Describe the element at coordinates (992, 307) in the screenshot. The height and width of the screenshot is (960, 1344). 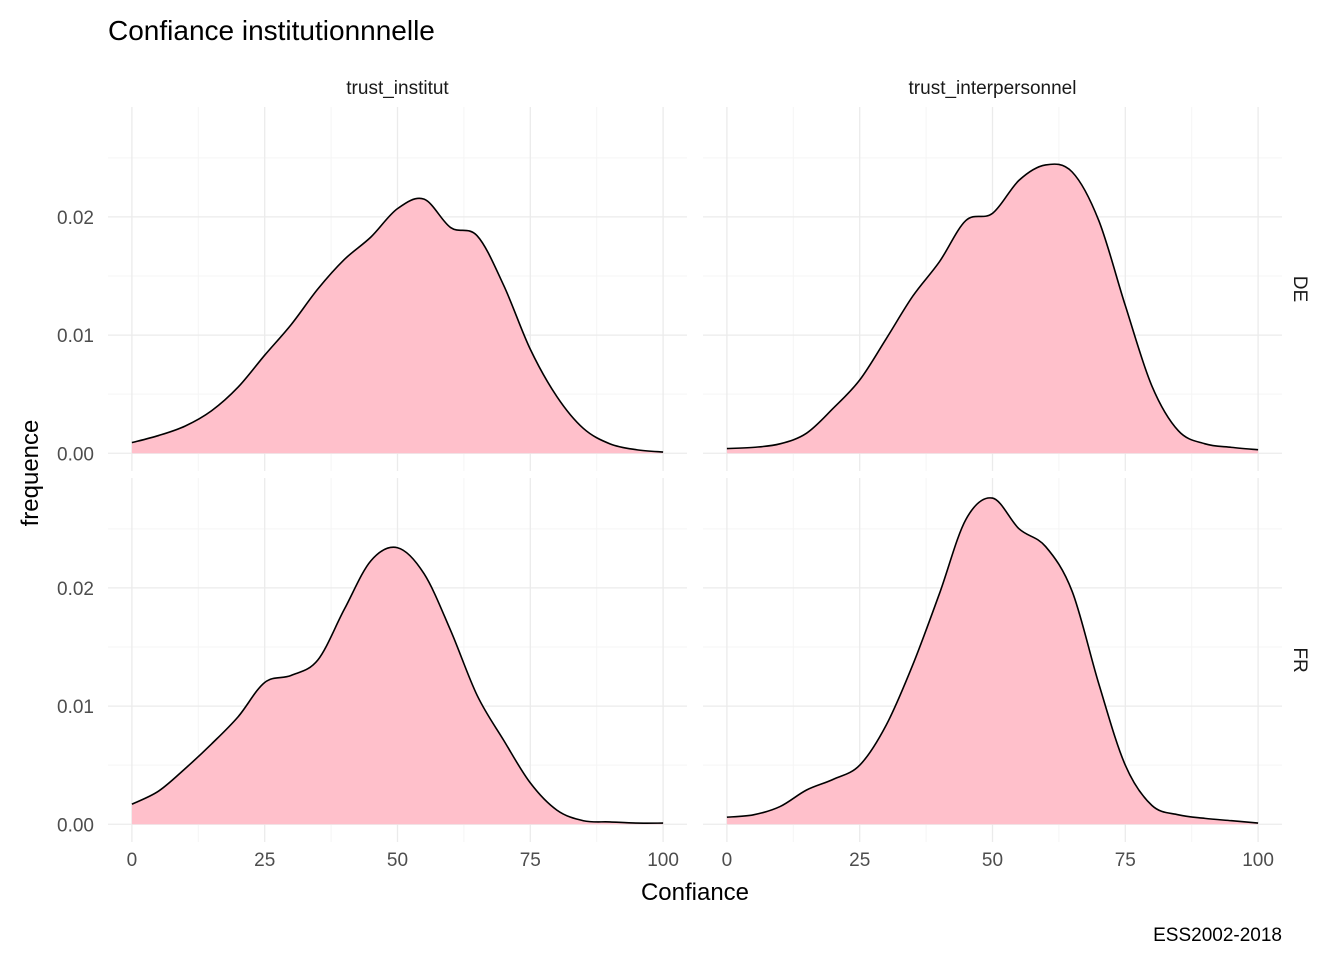
I see `density-line-de-trust-interpersonnel` at that location.